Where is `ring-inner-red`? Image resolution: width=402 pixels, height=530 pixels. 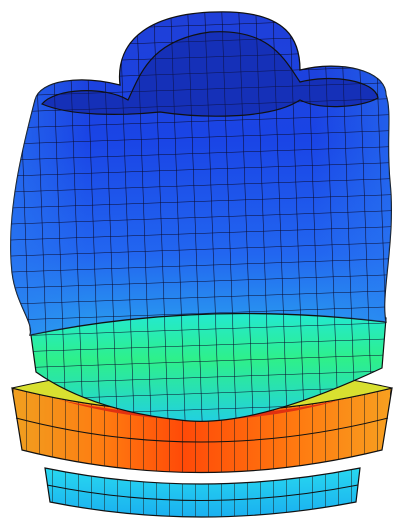
ring-inner-red is located at coordinates (200, 410).